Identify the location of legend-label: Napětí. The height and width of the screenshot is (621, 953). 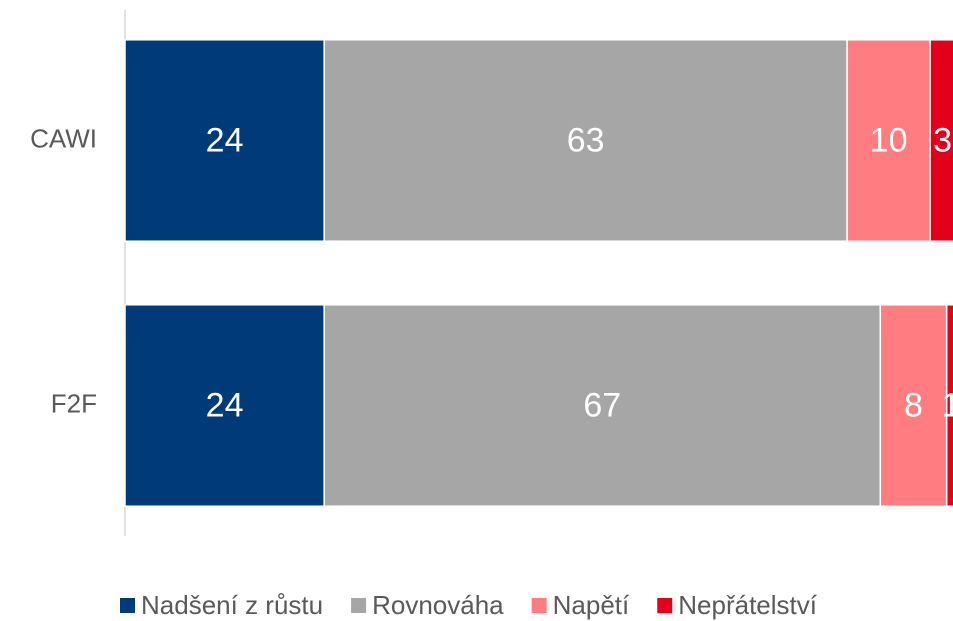
(591, 605).